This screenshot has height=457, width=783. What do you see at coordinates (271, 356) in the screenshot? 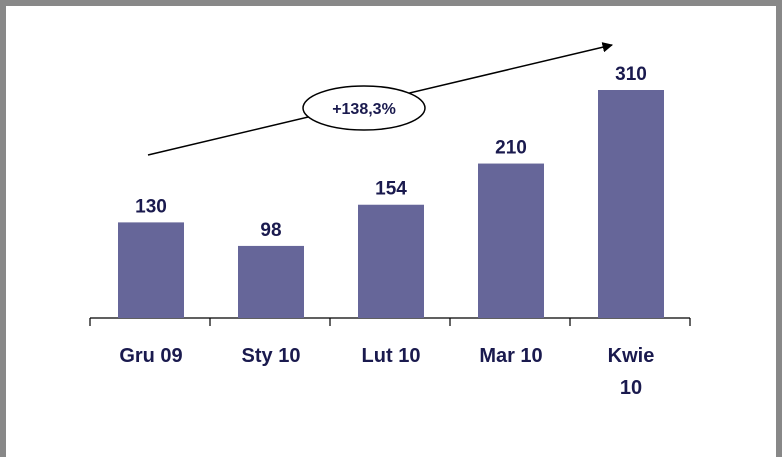
I see `x-tick-label: Sty 10` at bounding box center [271, 356].